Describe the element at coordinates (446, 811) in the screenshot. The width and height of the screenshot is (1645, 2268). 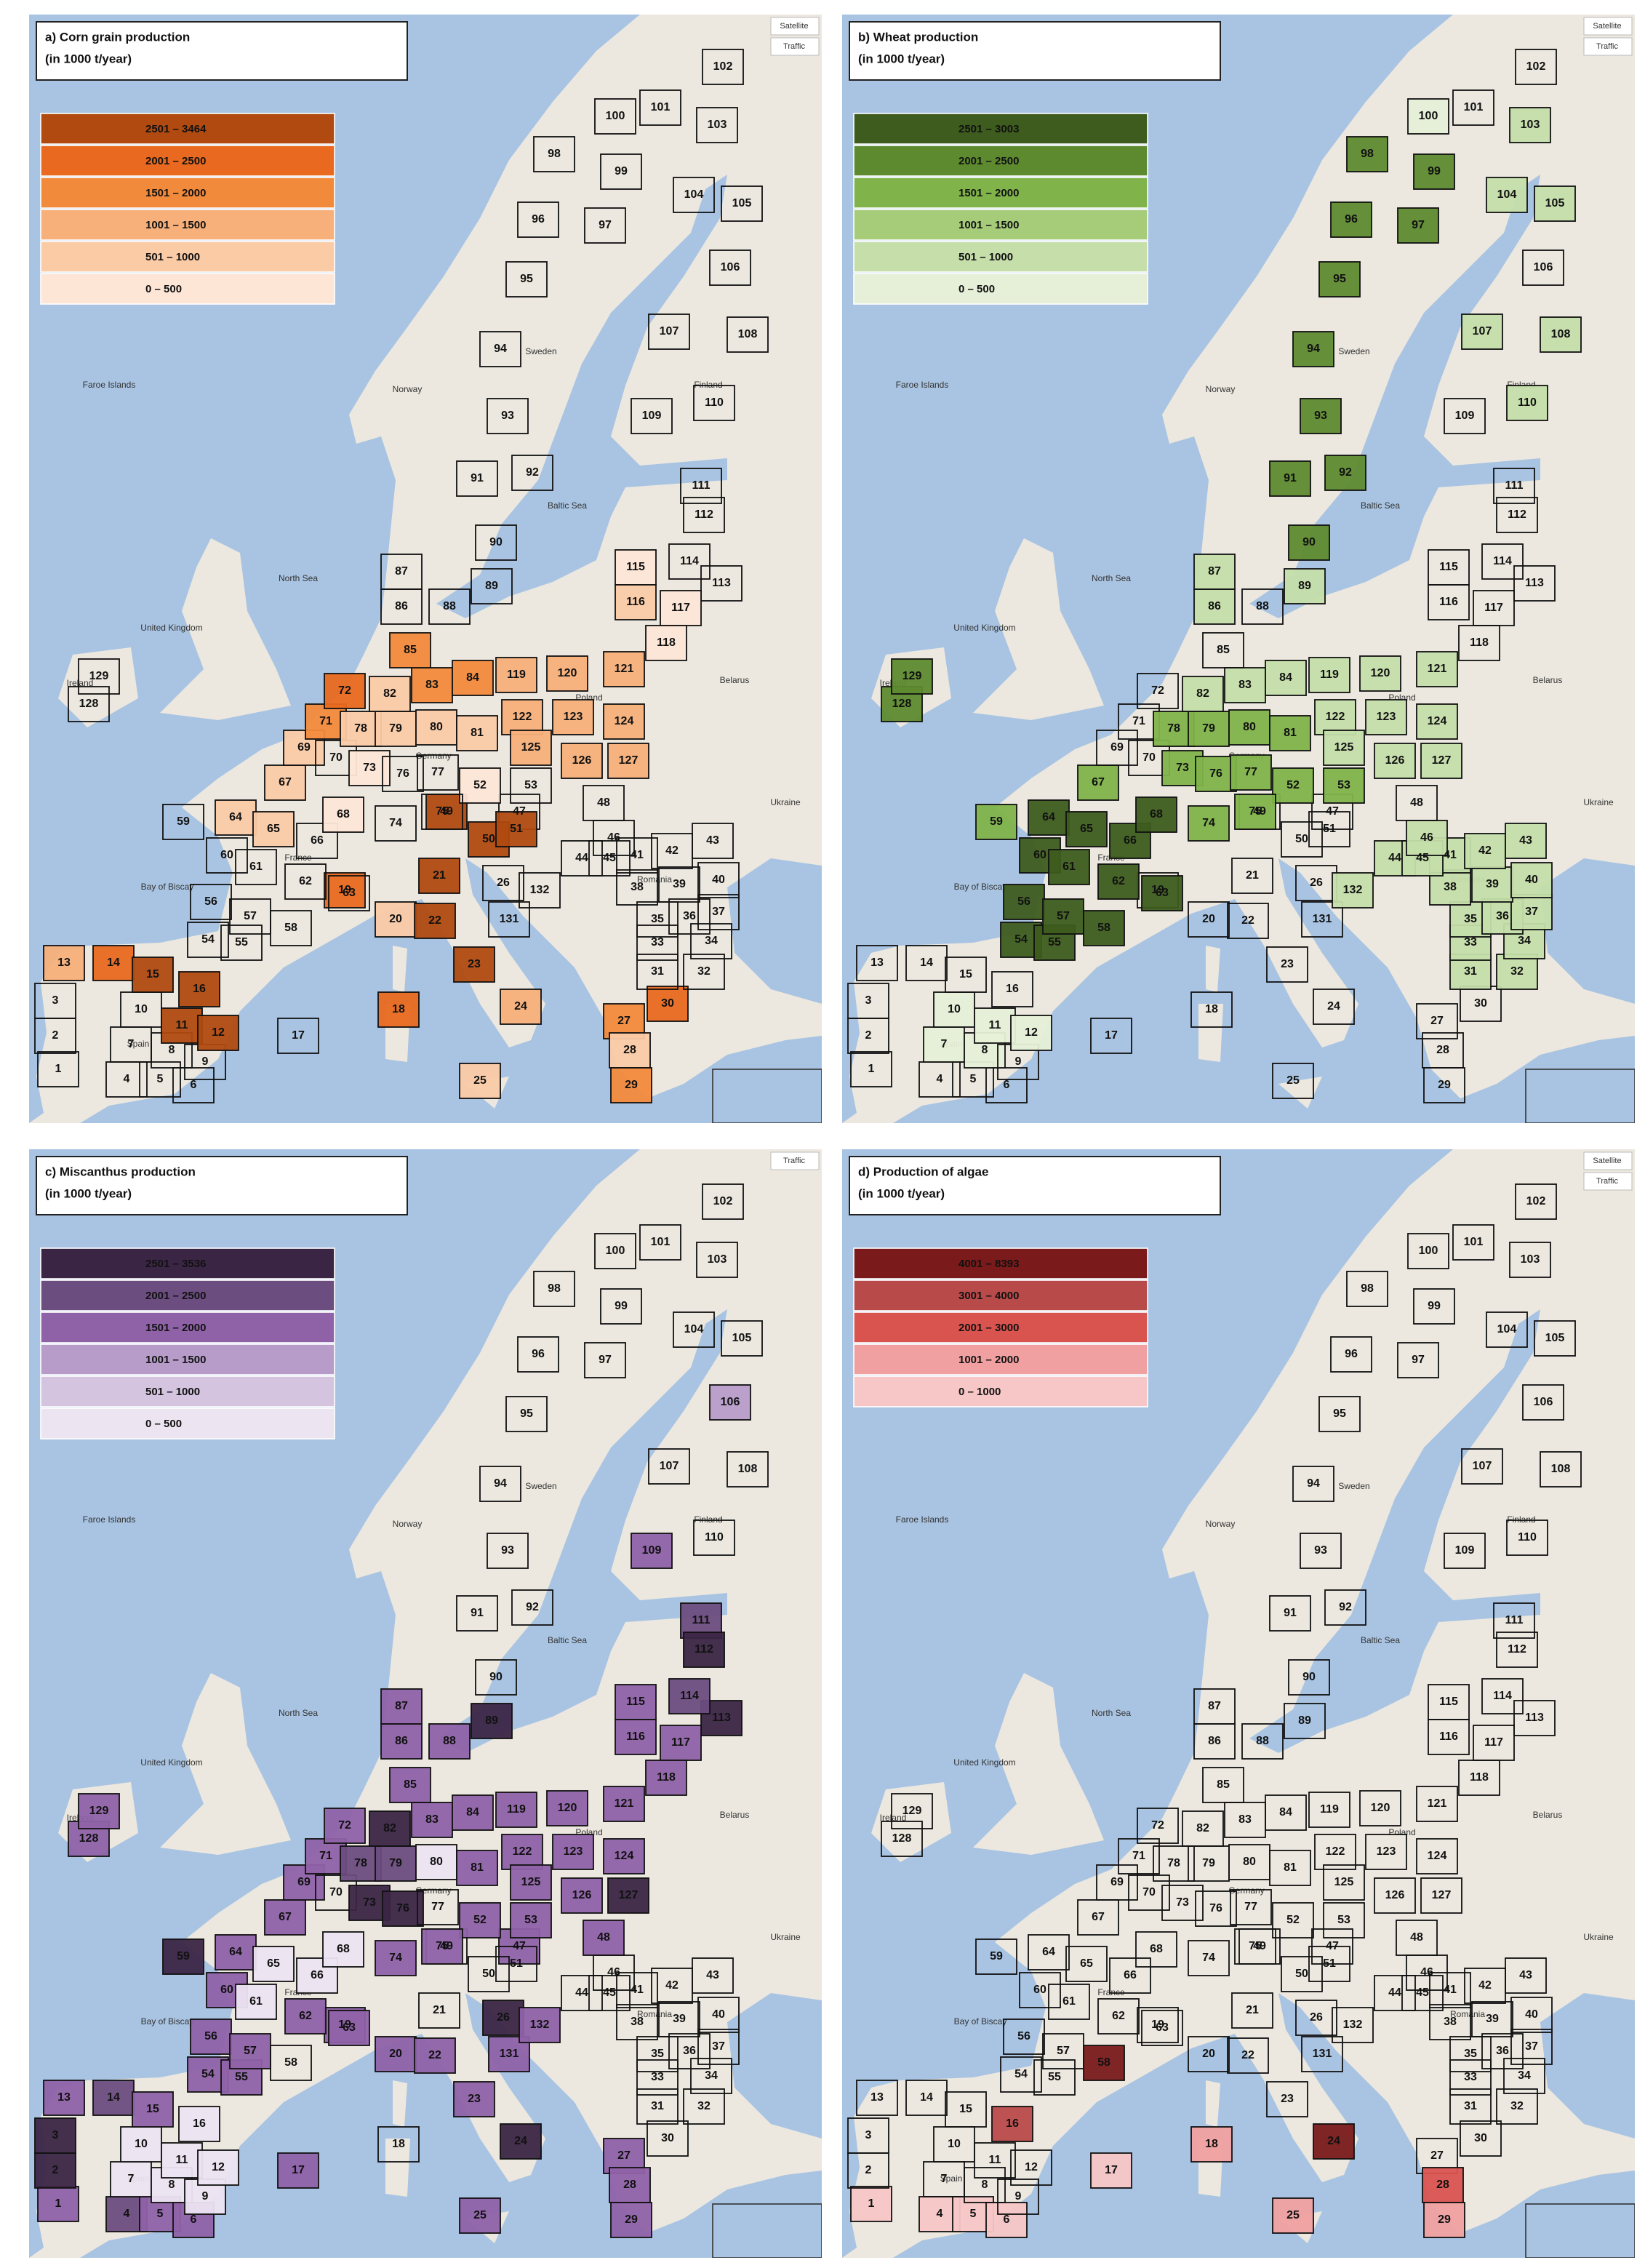
I see `region-label: 49` at that location.